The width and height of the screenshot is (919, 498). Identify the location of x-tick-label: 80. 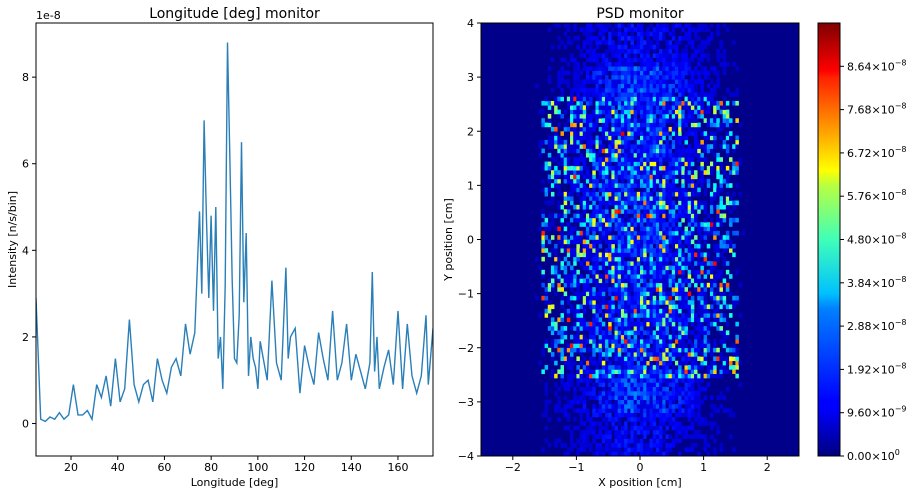
(211, 467).